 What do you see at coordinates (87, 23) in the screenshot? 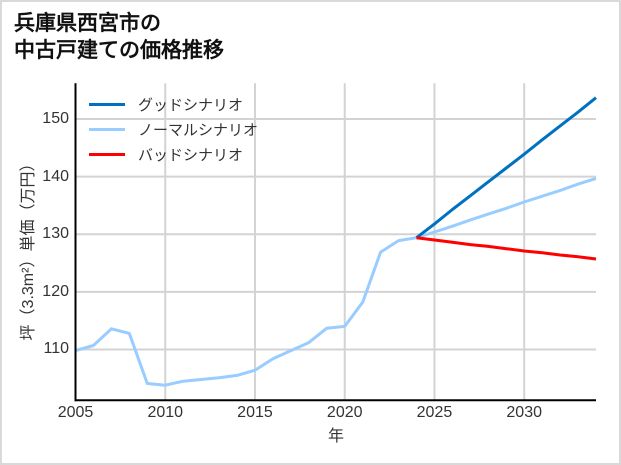
I see `chart-title-line-1: 兵庫県西宮市の` at bounding box center [87, 23].